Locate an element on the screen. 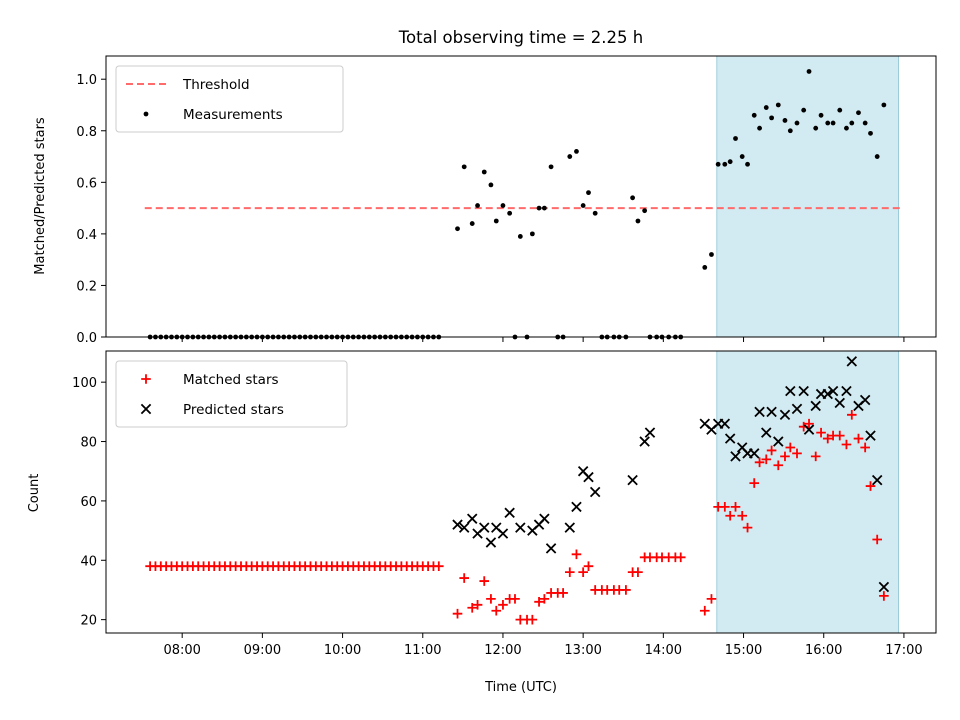  top-highlight-band is located at coordinates (807, 196).